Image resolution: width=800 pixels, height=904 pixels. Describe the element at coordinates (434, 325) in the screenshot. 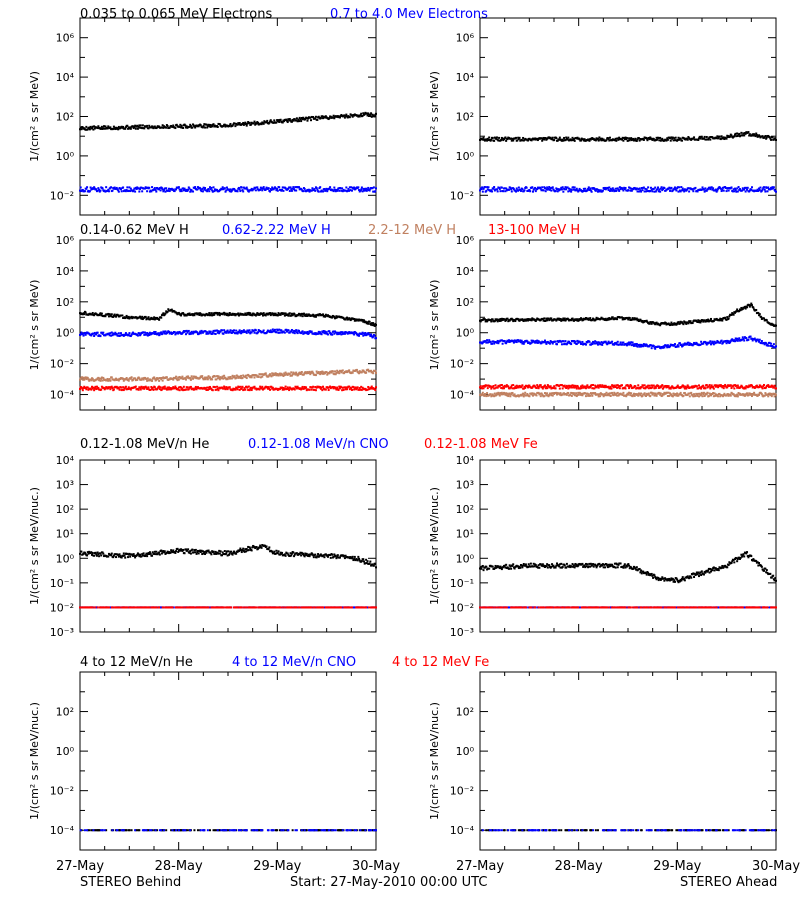

I see `y-axis-label: 1/(cm² s sr MeV)` at that location.